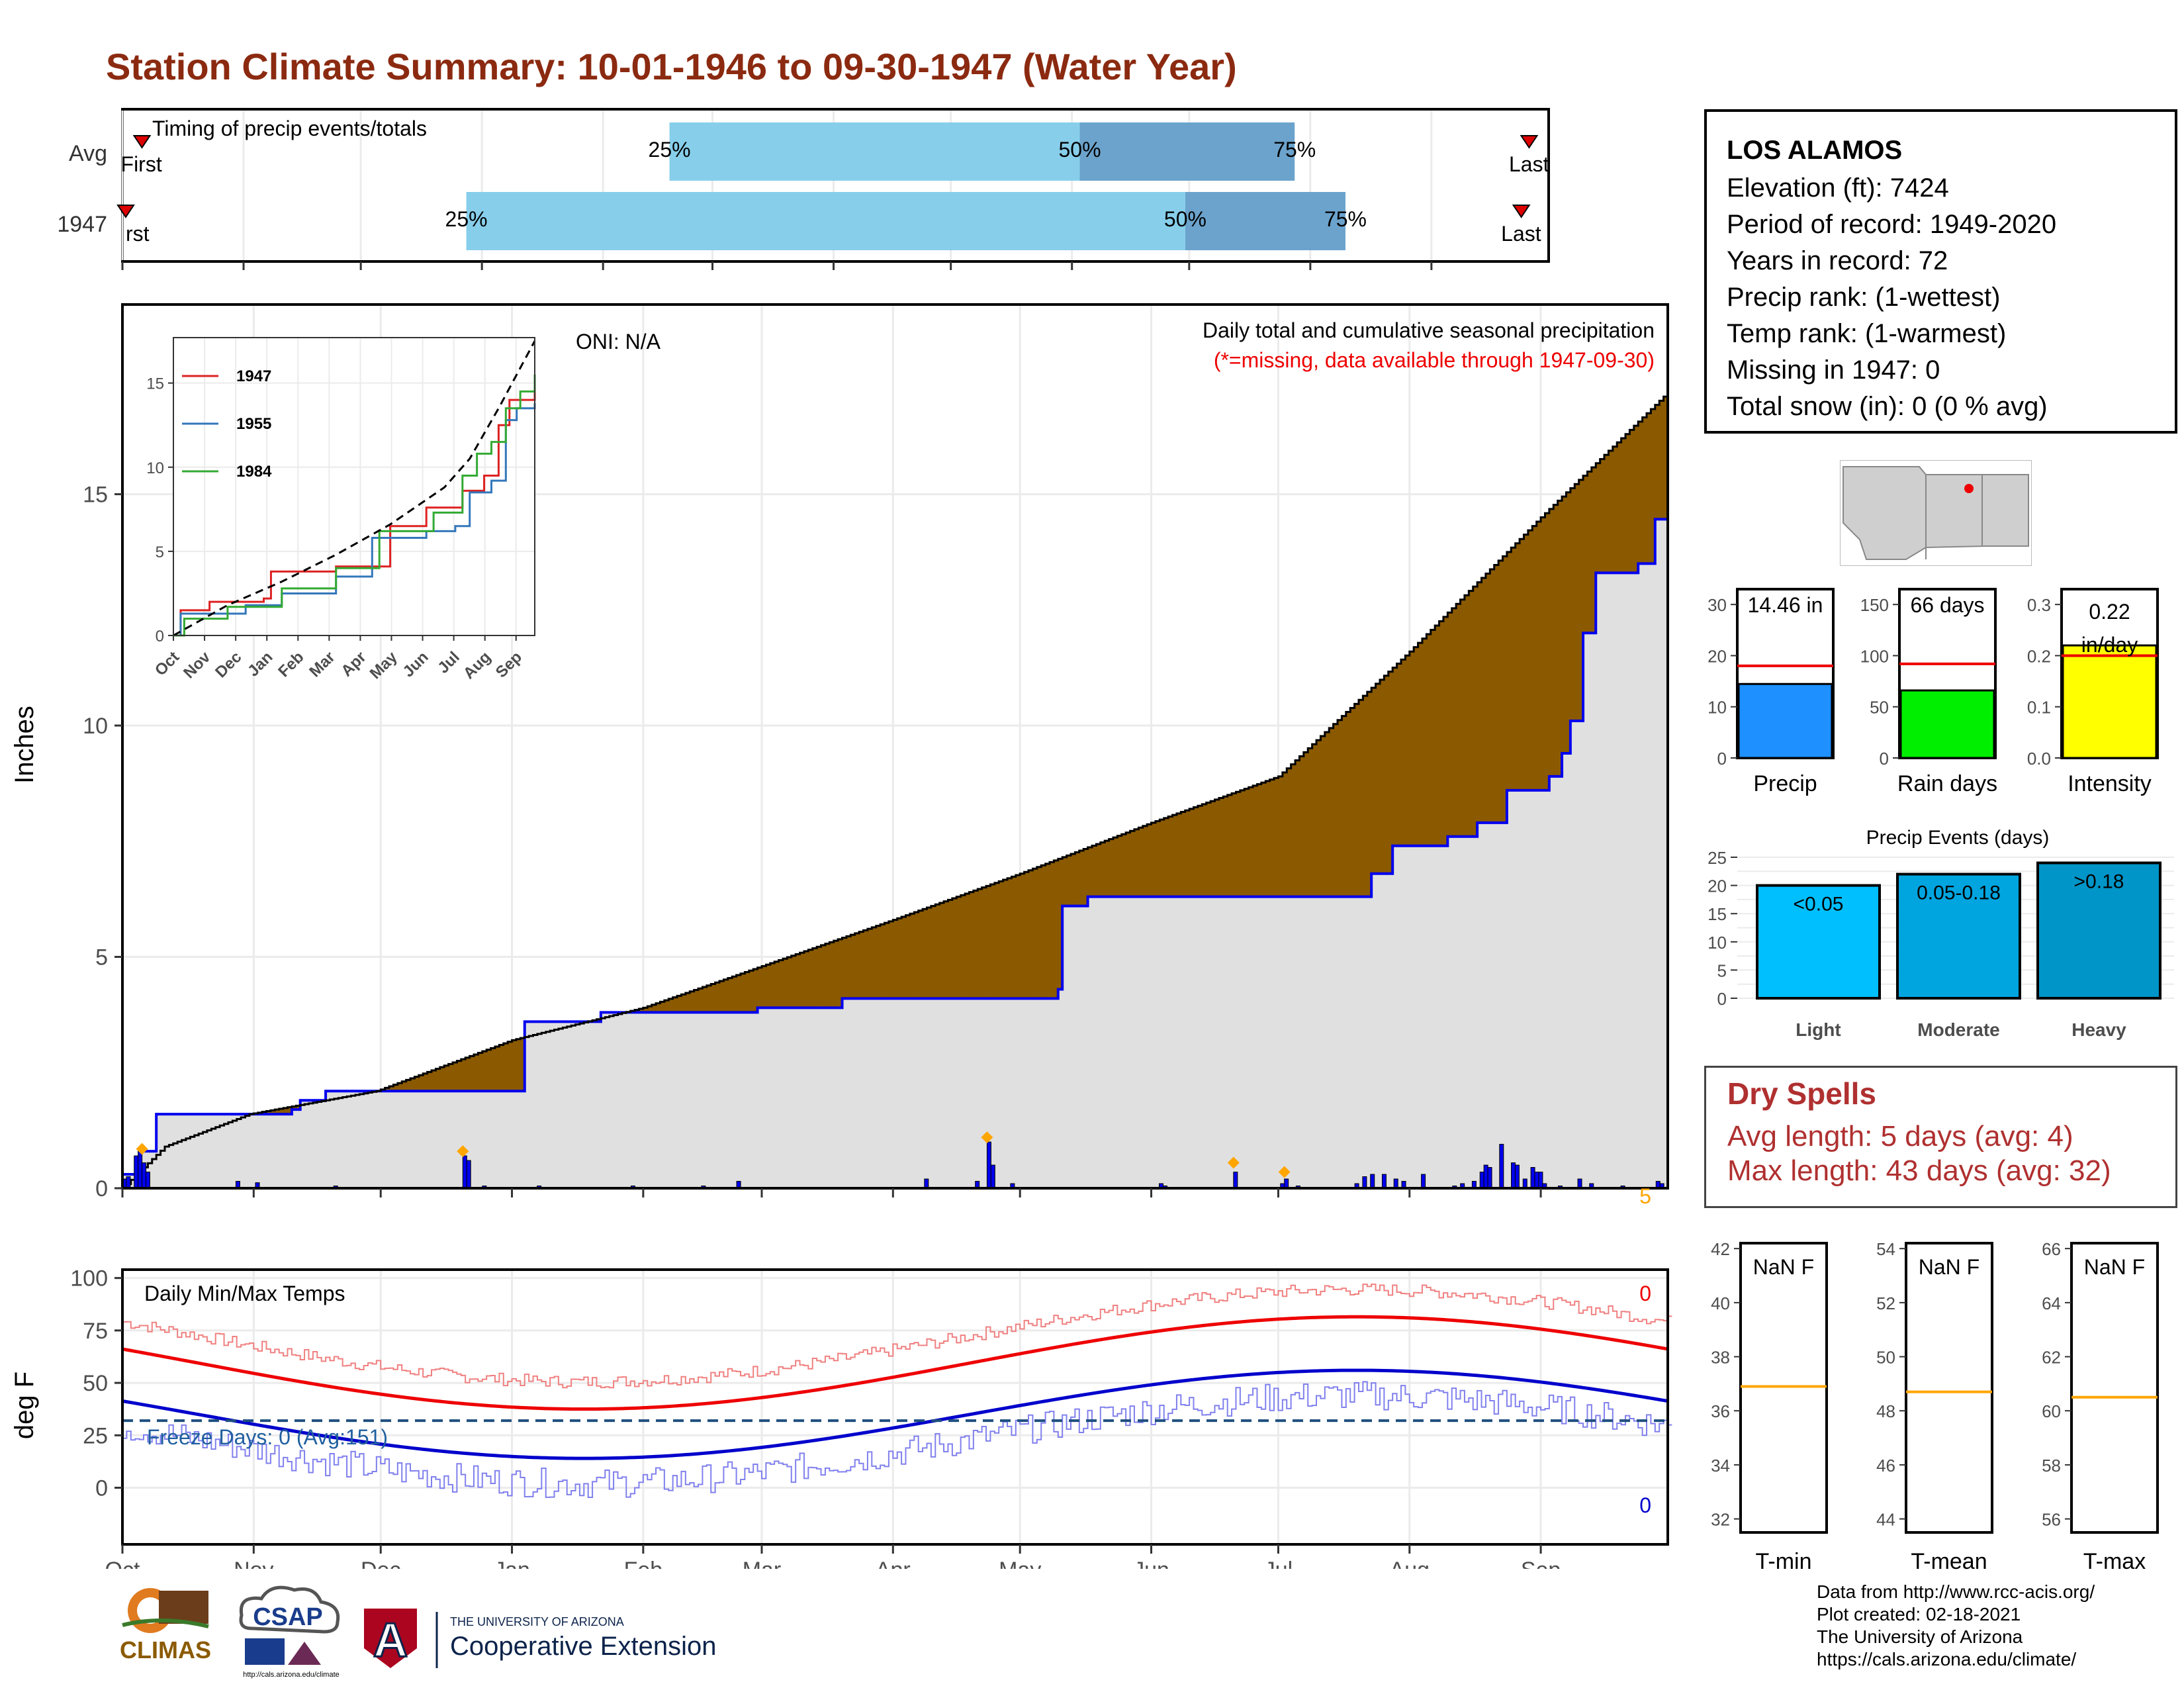 The image size is (2184, 1688). Describe the element at coordinates (1645, 1293) in the screenshot. I see `max-count: 0` at that location.